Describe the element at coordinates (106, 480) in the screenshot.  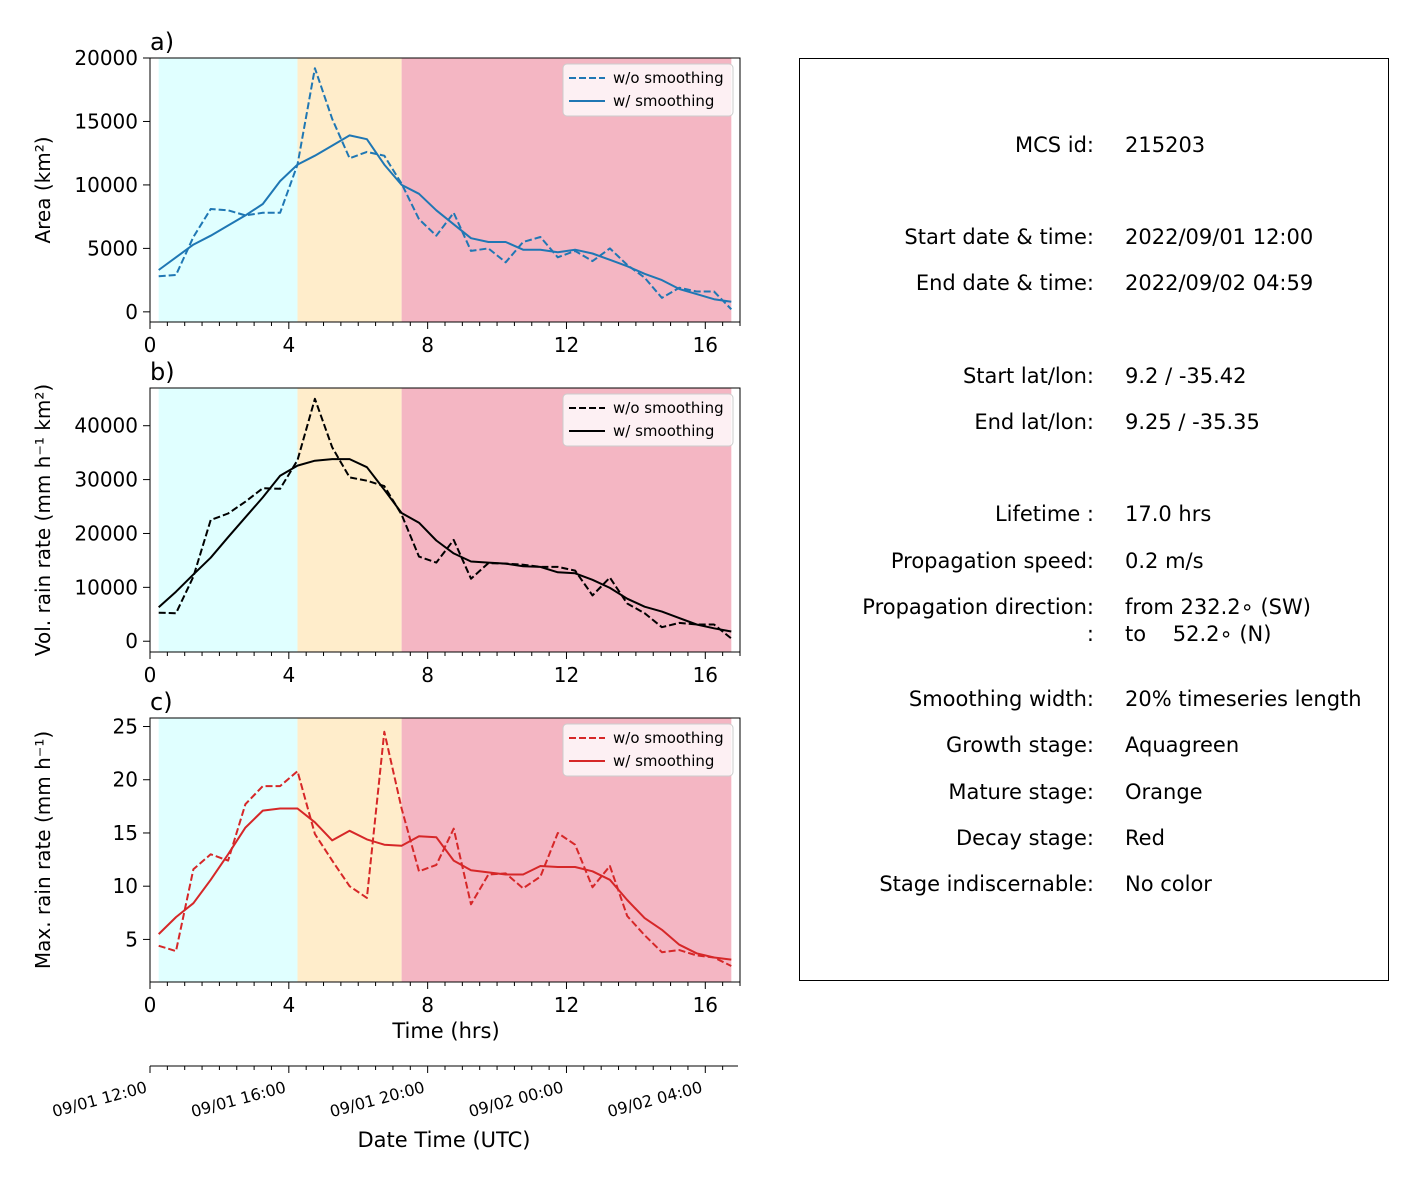
I see `y-tick-label: 30000` at that location.